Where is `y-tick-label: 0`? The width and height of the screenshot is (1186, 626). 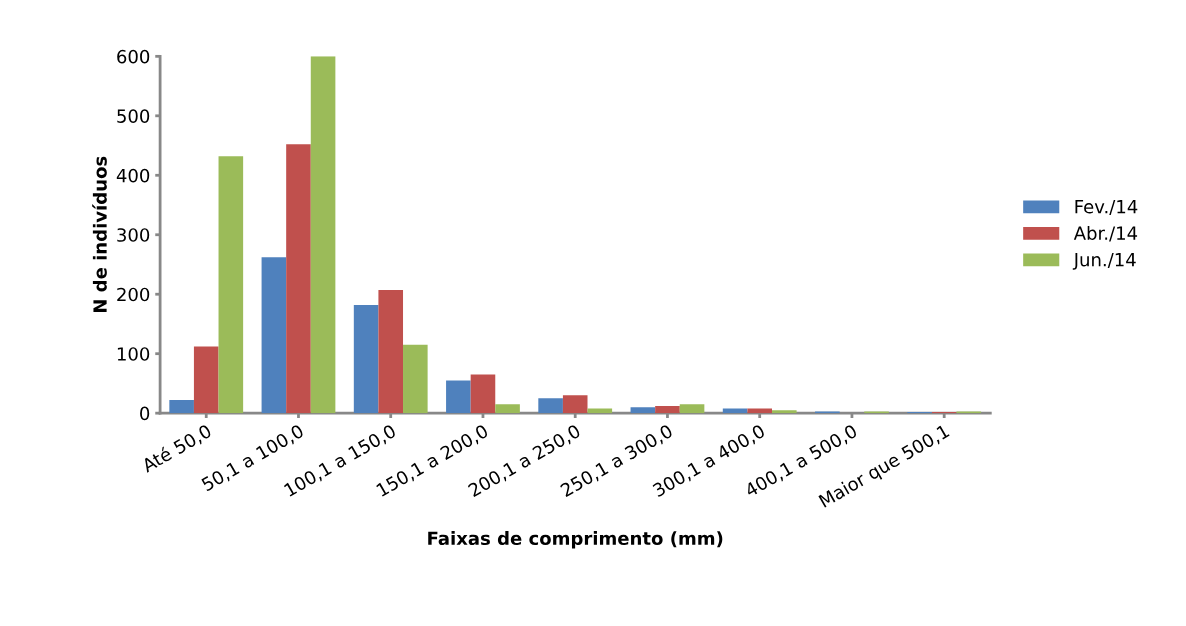
y-tick-label: 0 is located at coordinates (145, 413).